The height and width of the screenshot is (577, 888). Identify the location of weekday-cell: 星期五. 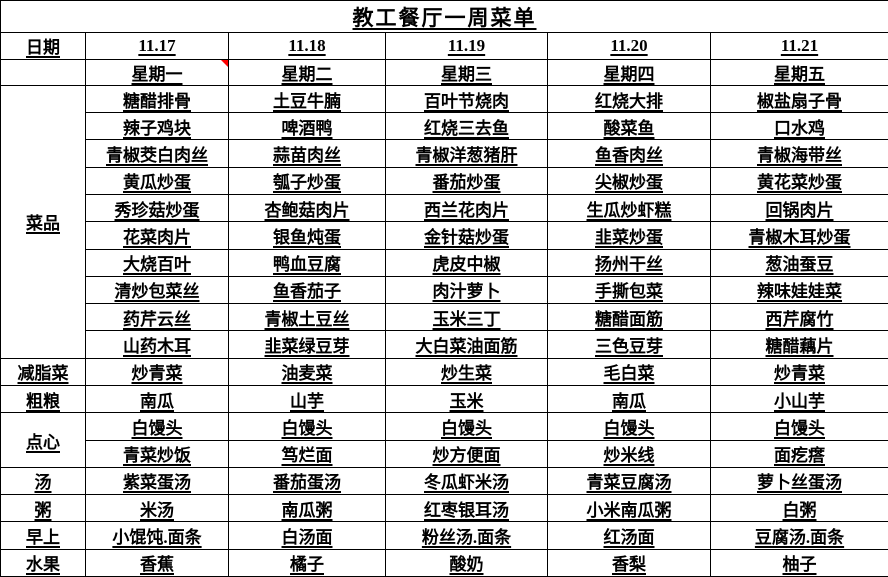
(799, 72).